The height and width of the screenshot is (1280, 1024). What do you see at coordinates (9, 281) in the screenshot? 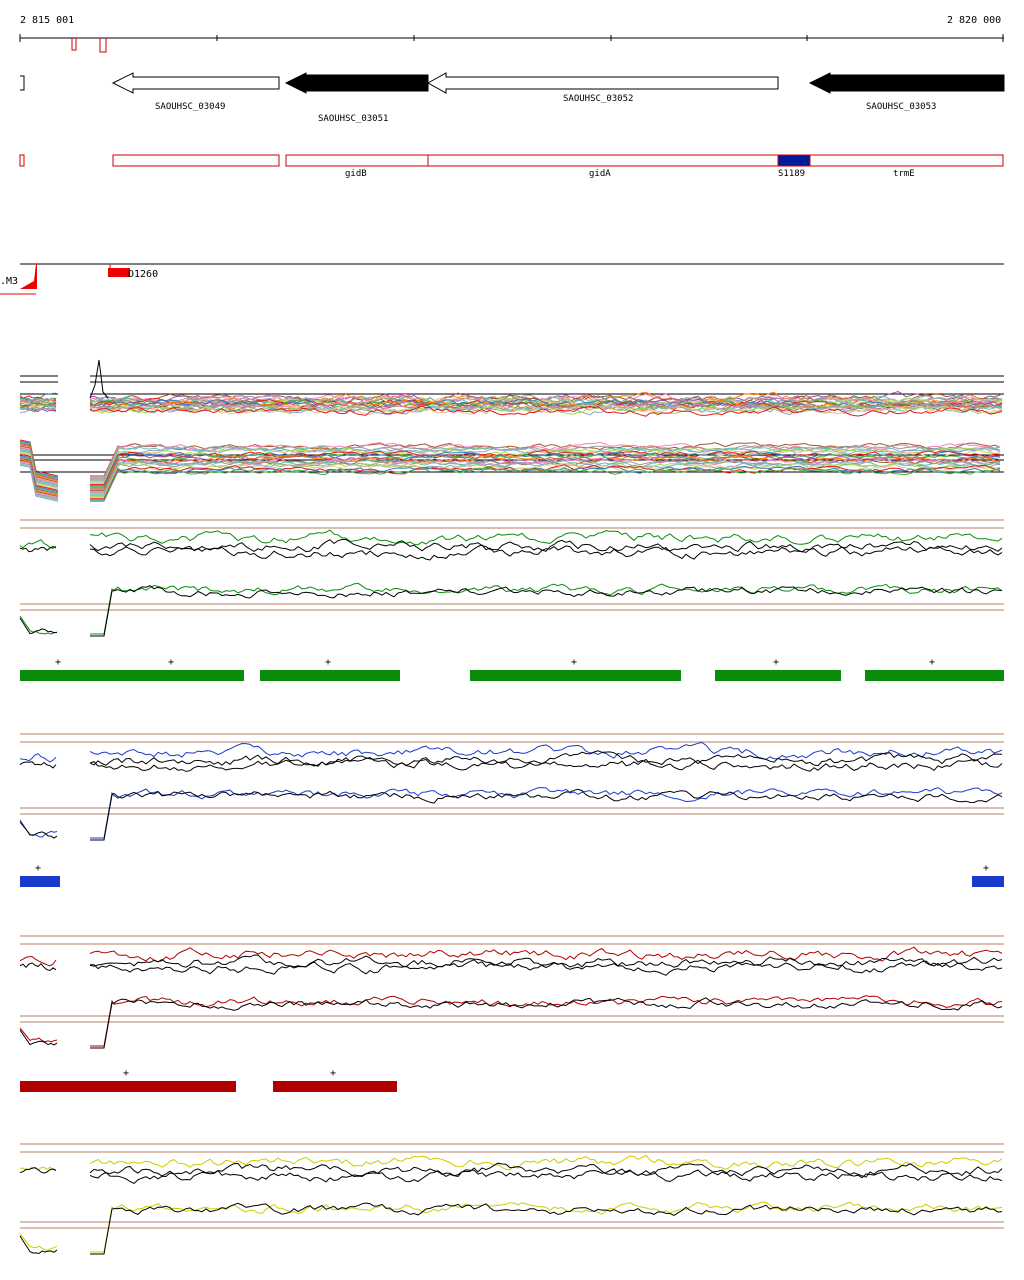
I see `feature-label: .M3` at bounding box center [9, 281].